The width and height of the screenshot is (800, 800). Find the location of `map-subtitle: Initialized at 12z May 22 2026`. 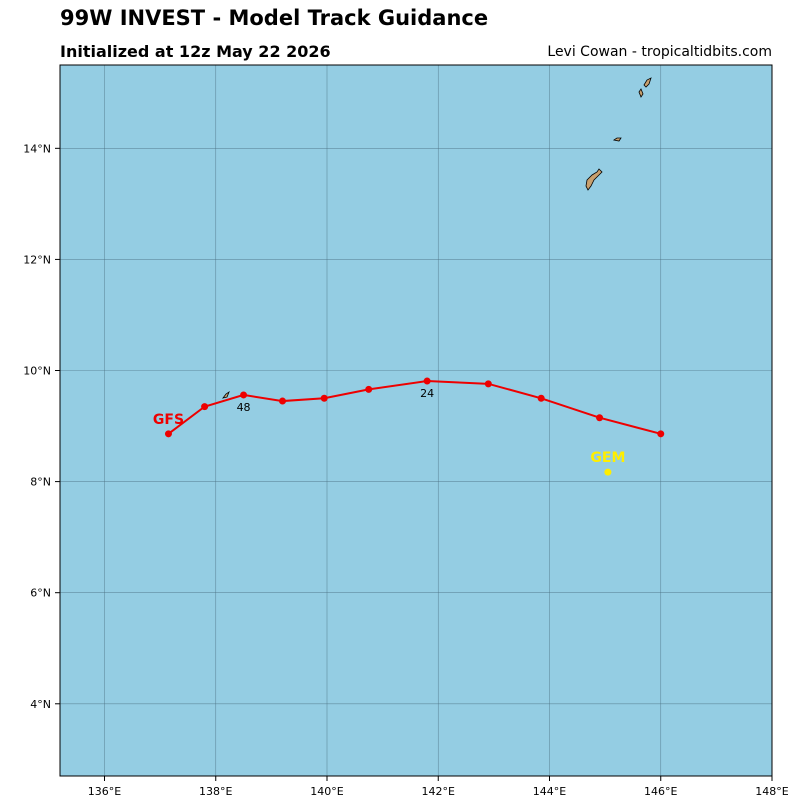

map-subtitle: Initialized at 12z May 22 2026 is located at coordinates (195, 51).